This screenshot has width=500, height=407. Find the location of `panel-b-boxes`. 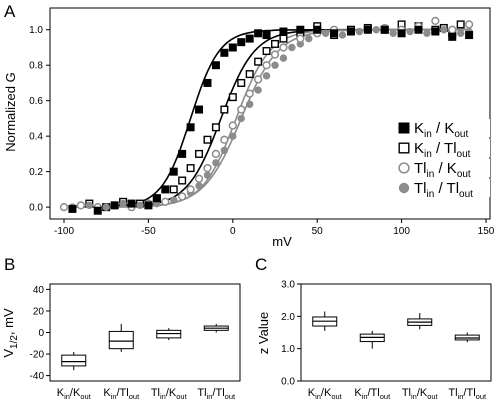

panel-b-boxes is located at coordinates (145, 347).